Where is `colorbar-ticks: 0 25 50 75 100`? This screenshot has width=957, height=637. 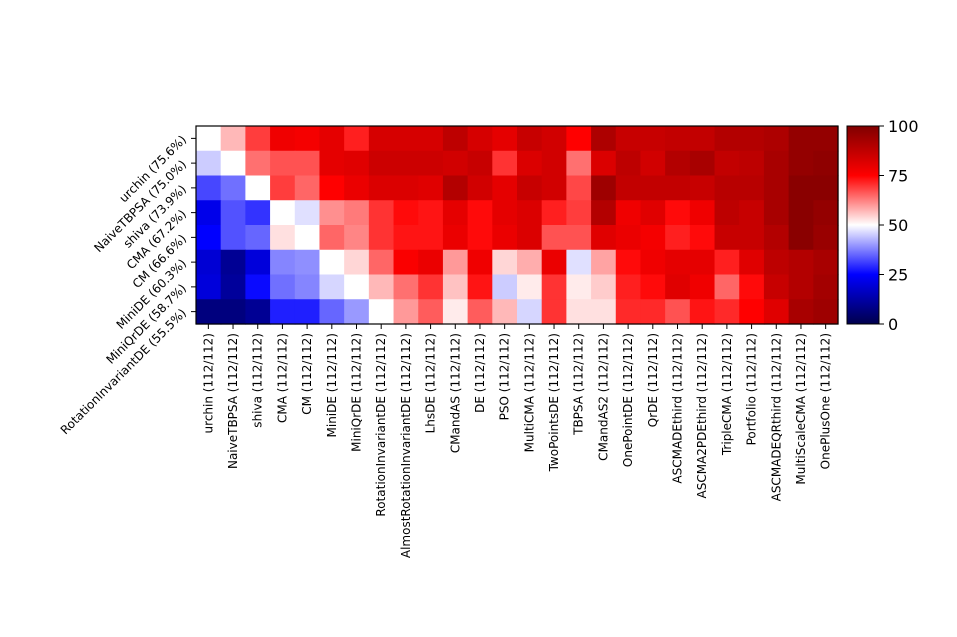
colorbar-ticks: 0 25 50 75 100 is located at coordinates (899, 225).